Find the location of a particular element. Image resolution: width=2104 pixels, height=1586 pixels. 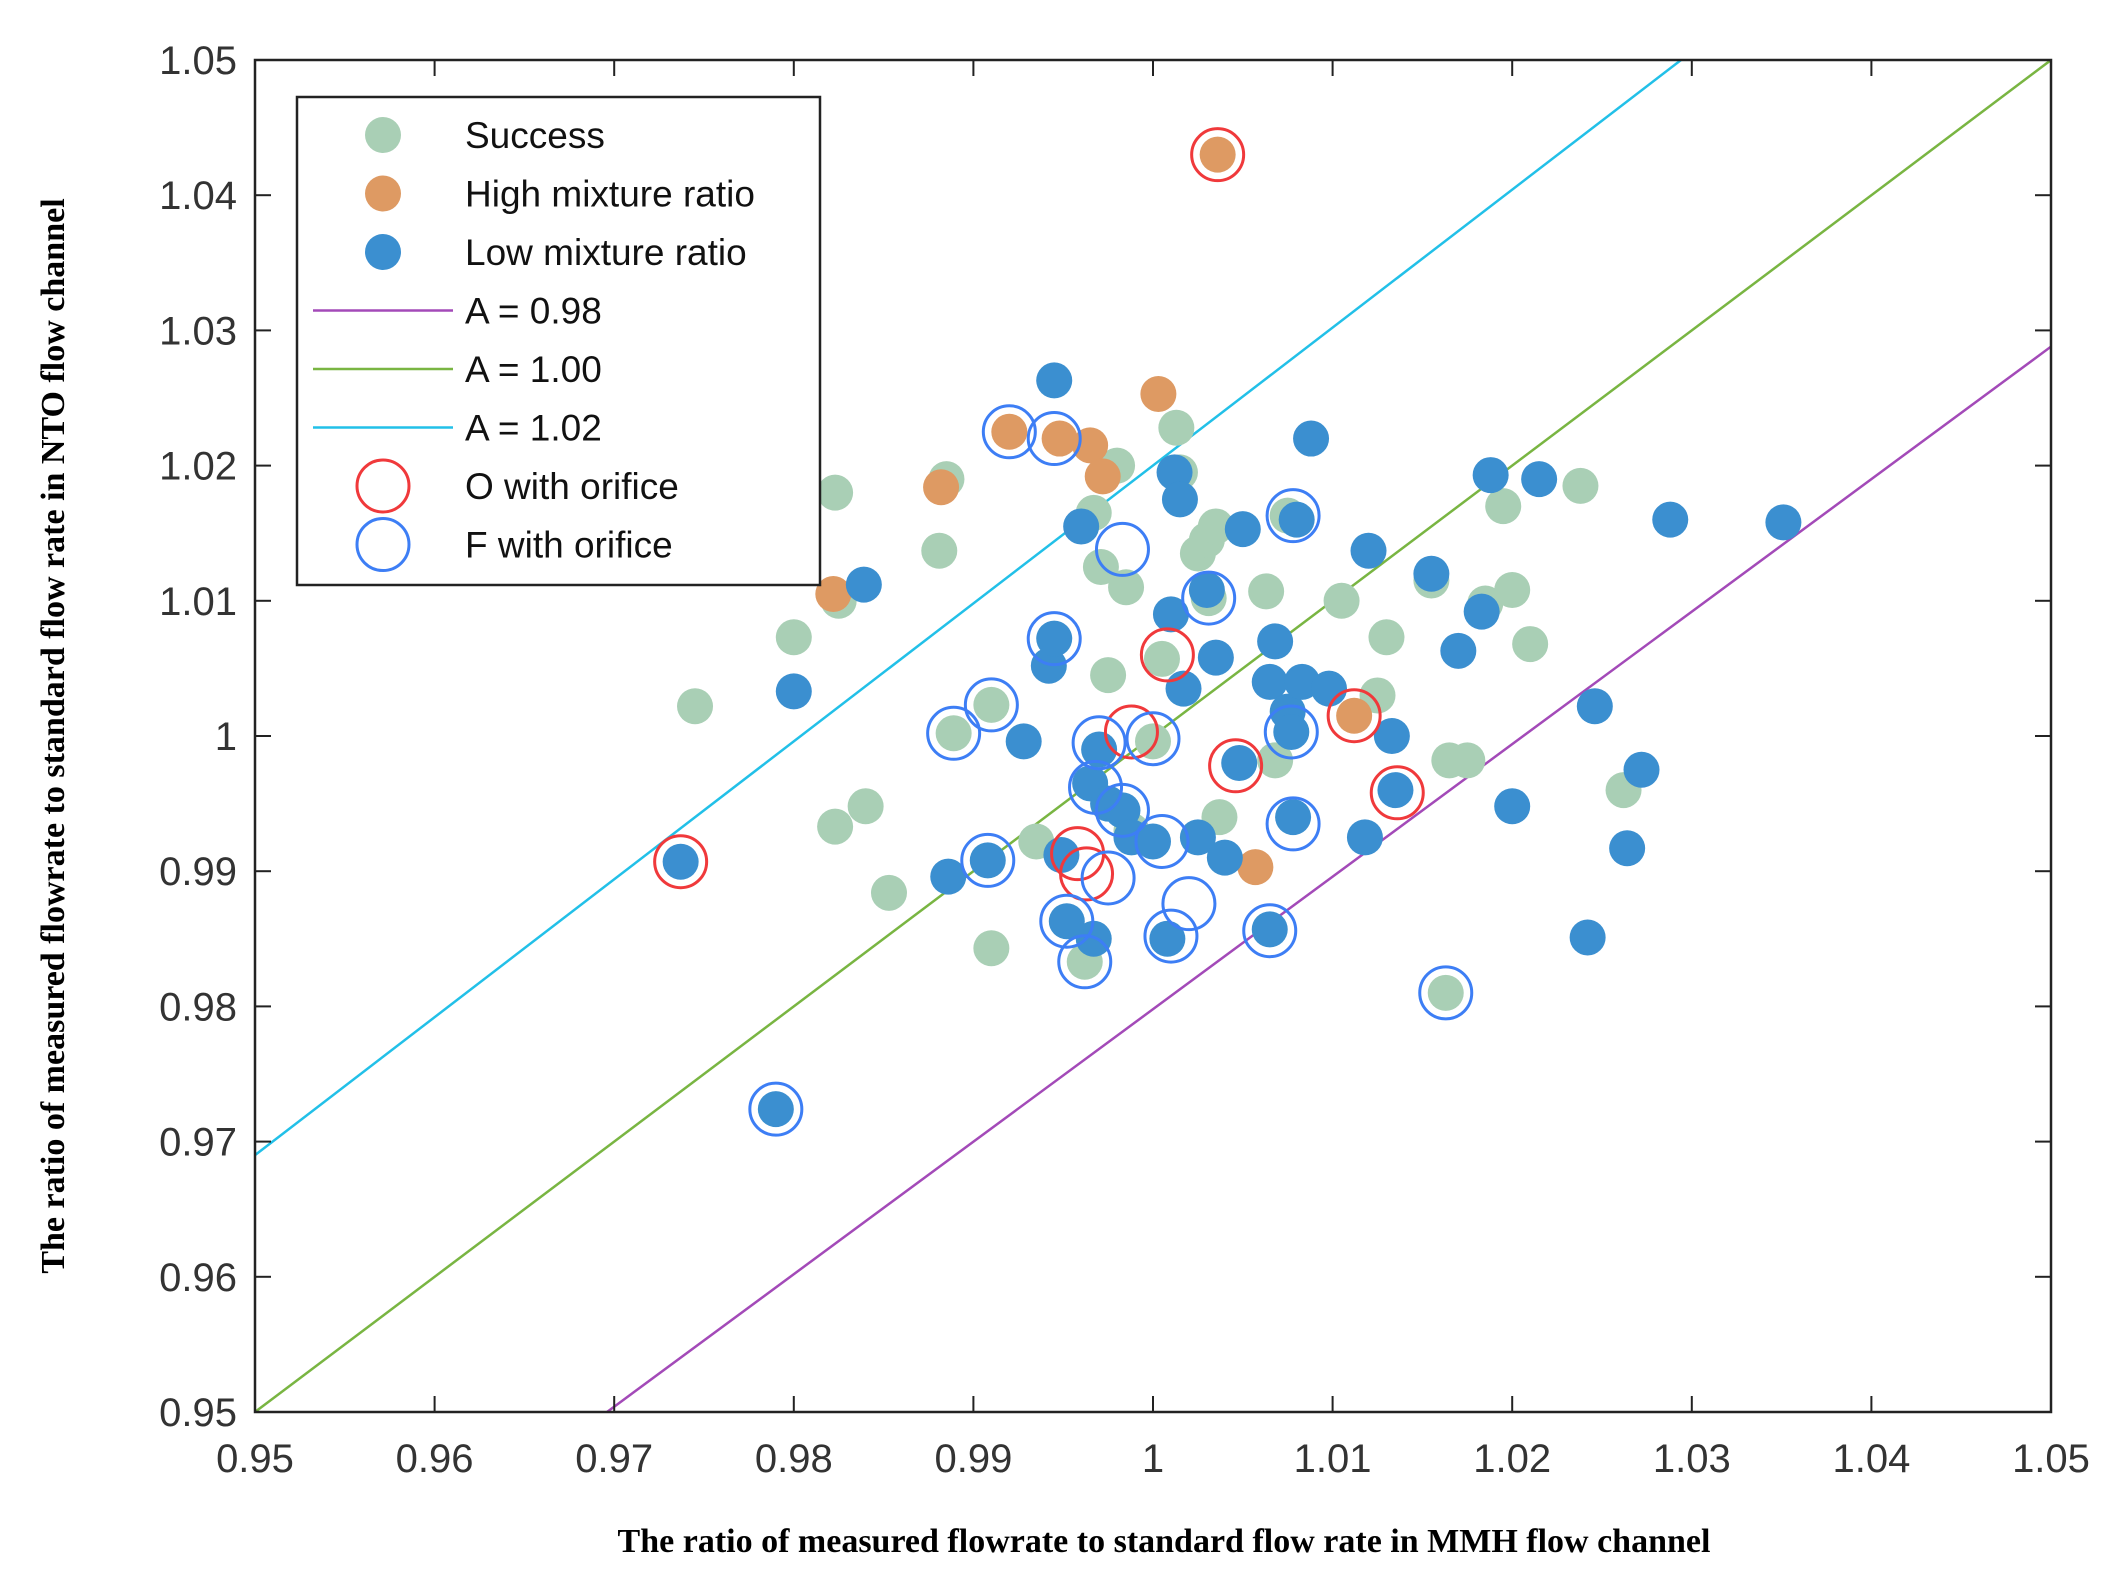

x-tick-label: 1 is located at coordinates (1153, 1459).